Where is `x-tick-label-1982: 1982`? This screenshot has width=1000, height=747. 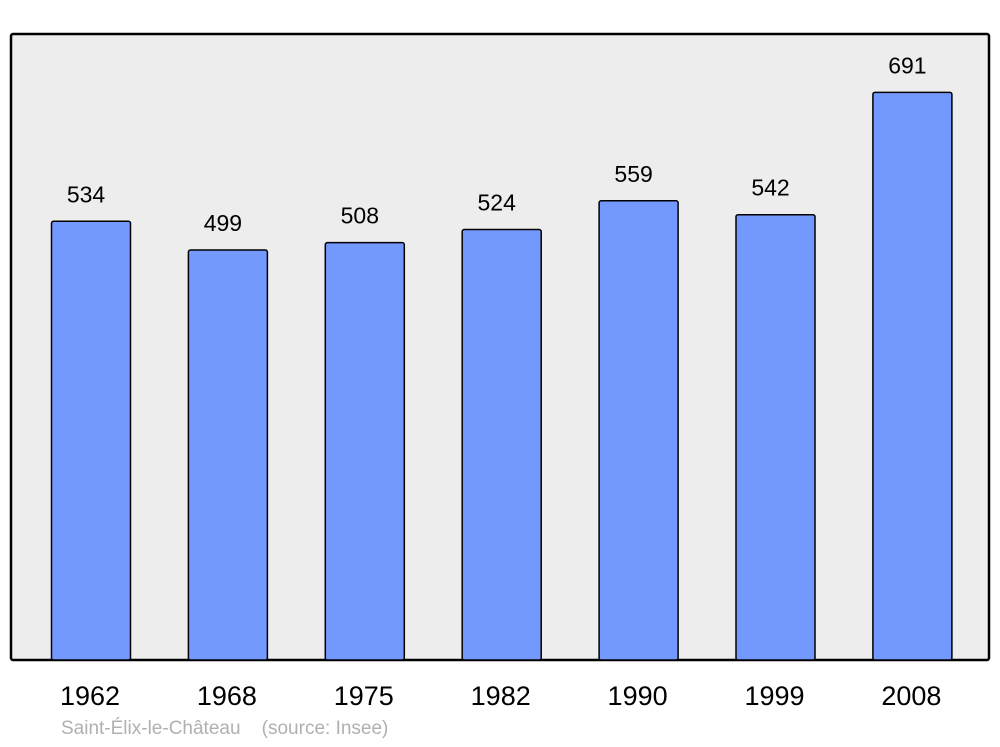 x-tick-label-1982: 1982 is located at coordinates (501, 696).